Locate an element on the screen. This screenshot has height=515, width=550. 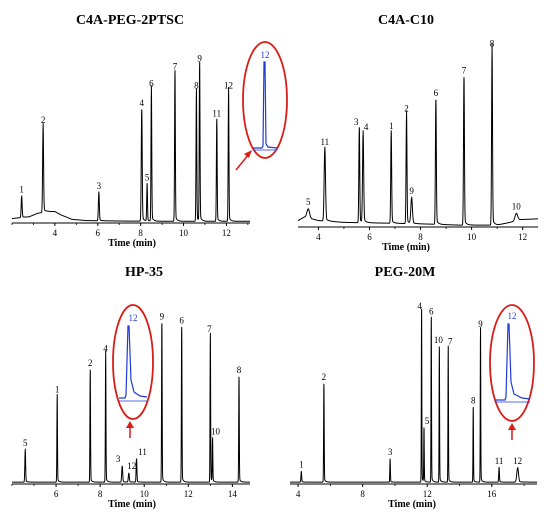
panel-title: C4A-C10 is located at coordinates (406, 20).